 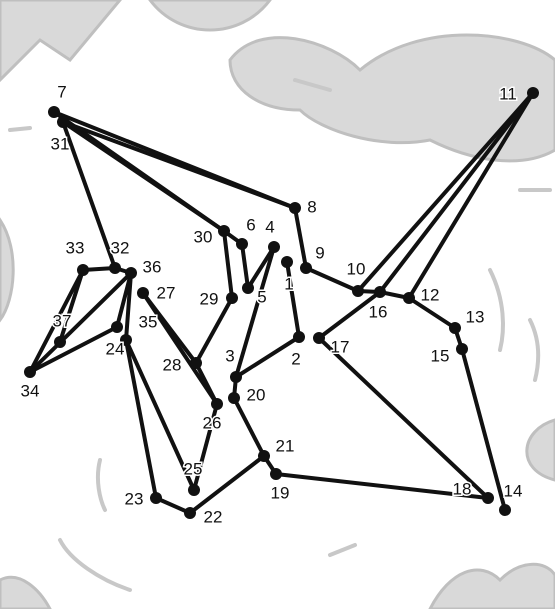 I want to click on dot-number: 32, so click(x=120, y=247).